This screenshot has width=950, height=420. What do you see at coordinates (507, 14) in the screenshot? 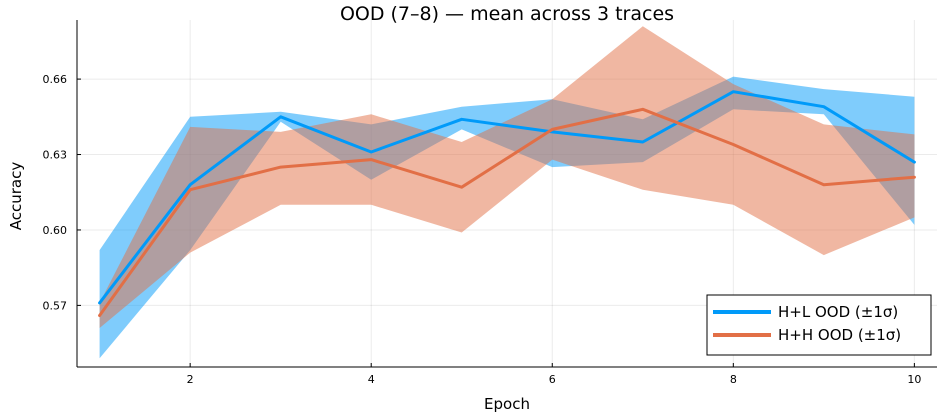
I see `chart-title: OOD (7–8) — mean across 3 traces` at bounding box center [507, 14].